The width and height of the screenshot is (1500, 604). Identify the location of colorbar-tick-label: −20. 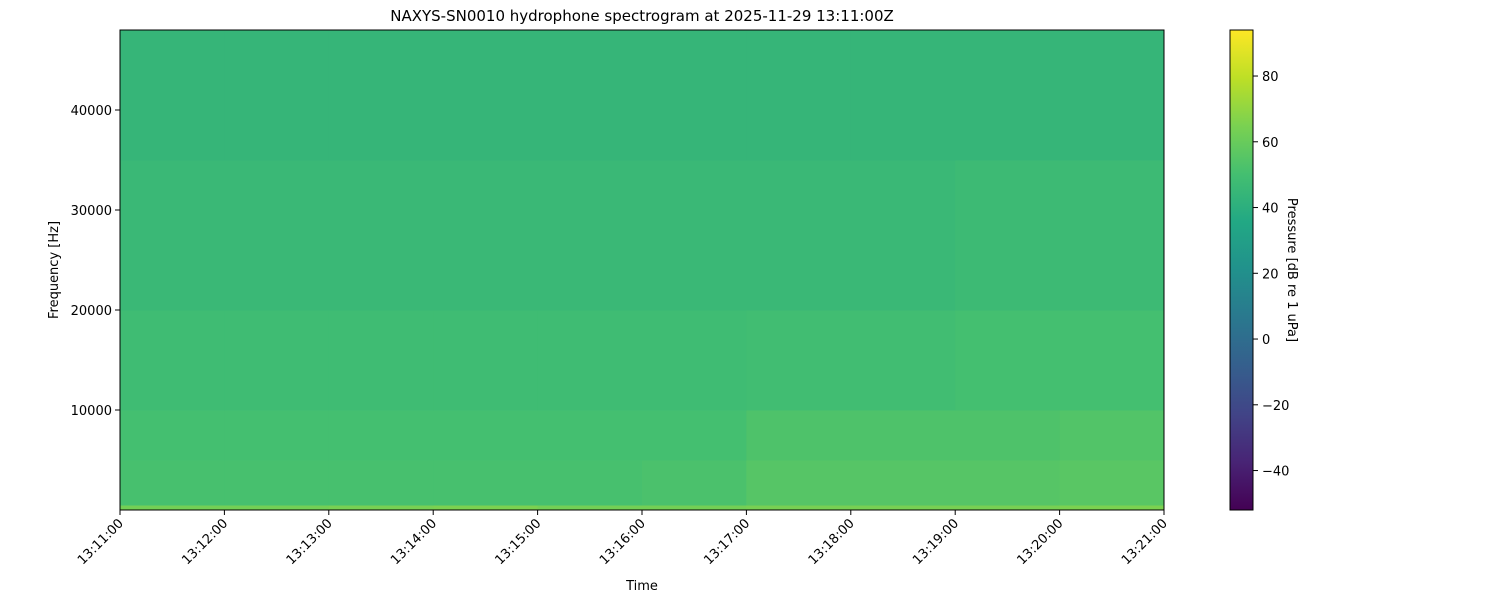
(1275, 406).